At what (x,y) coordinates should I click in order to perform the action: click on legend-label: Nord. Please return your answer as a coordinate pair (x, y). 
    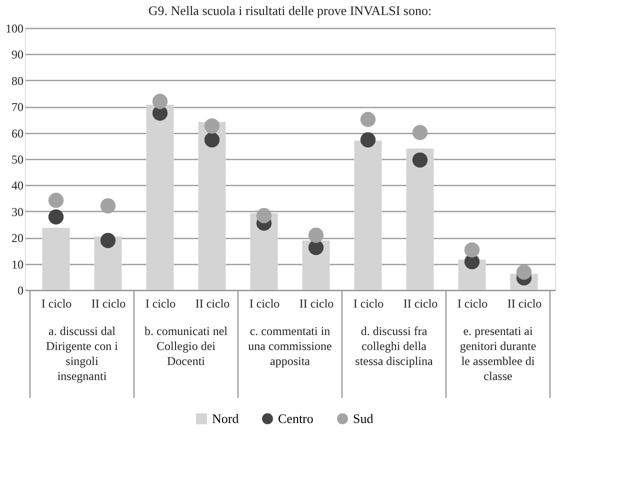
    Looking at the image, I should click on (226, 418).